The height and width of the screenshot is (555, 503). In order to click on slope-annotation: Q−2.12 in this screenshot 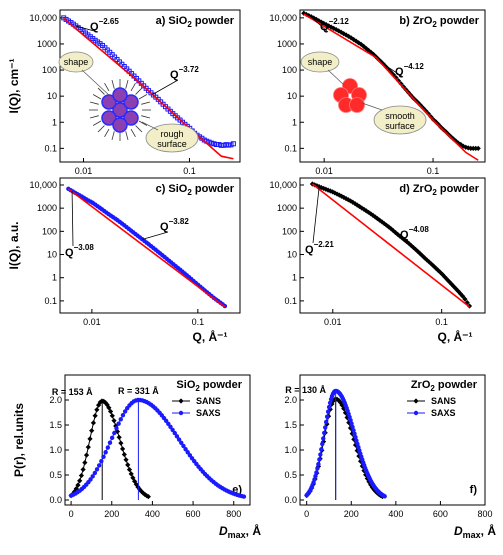, I will do `click(334, 25)`.